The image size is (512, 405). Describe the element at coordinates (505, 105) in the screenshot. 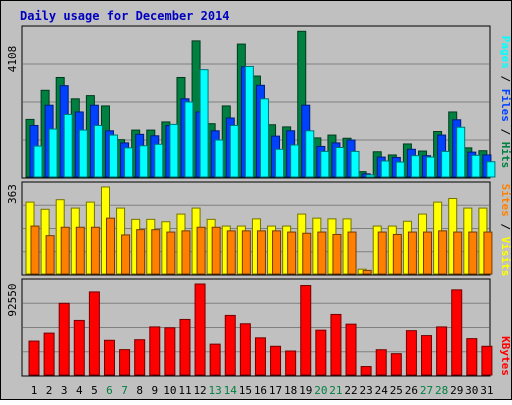

I see `right-axis-part-files: Files` at that location.